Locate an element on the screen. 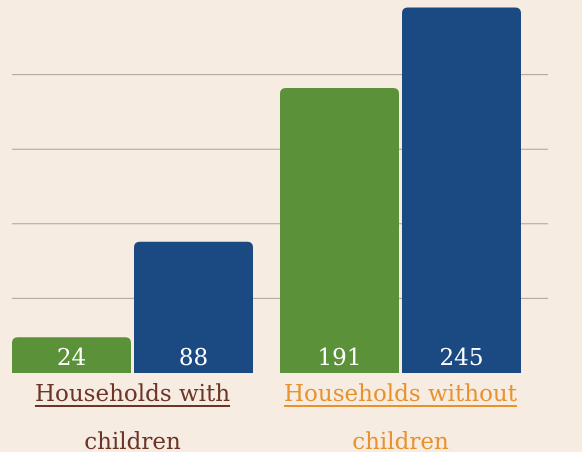 The image size is (582, 452). value-label: 191 is located at coordinates (340, 358).